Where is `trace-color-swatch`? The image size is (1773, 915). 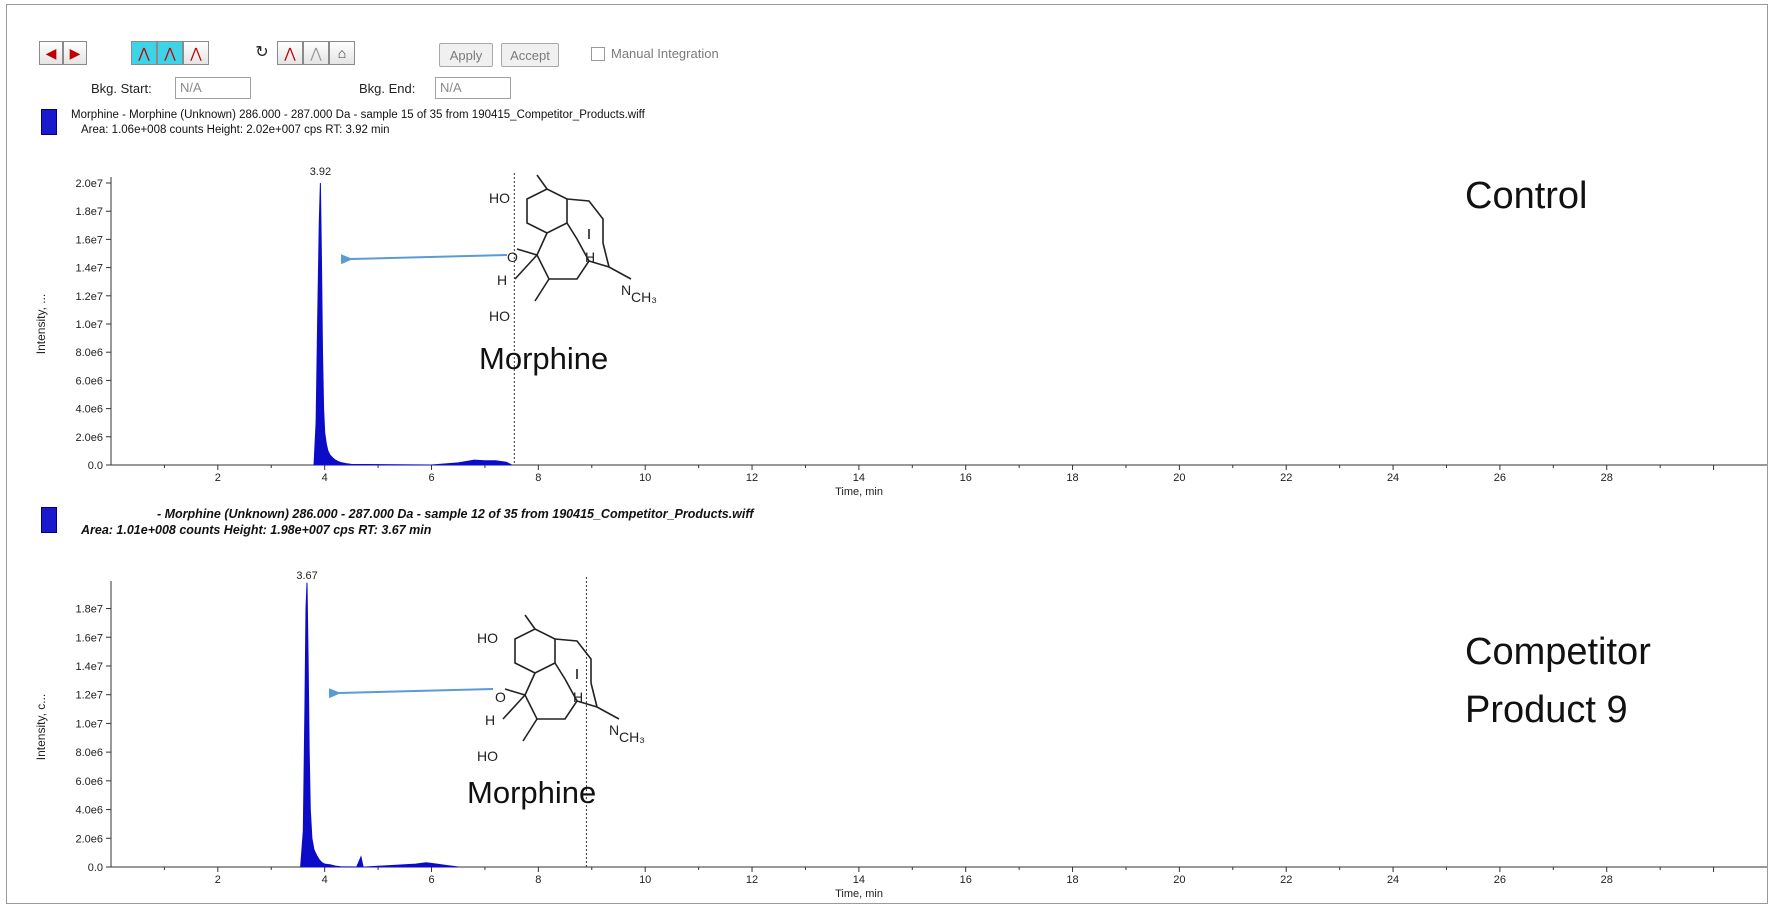
trace-color-swatch is located at coordinates (49, 520).